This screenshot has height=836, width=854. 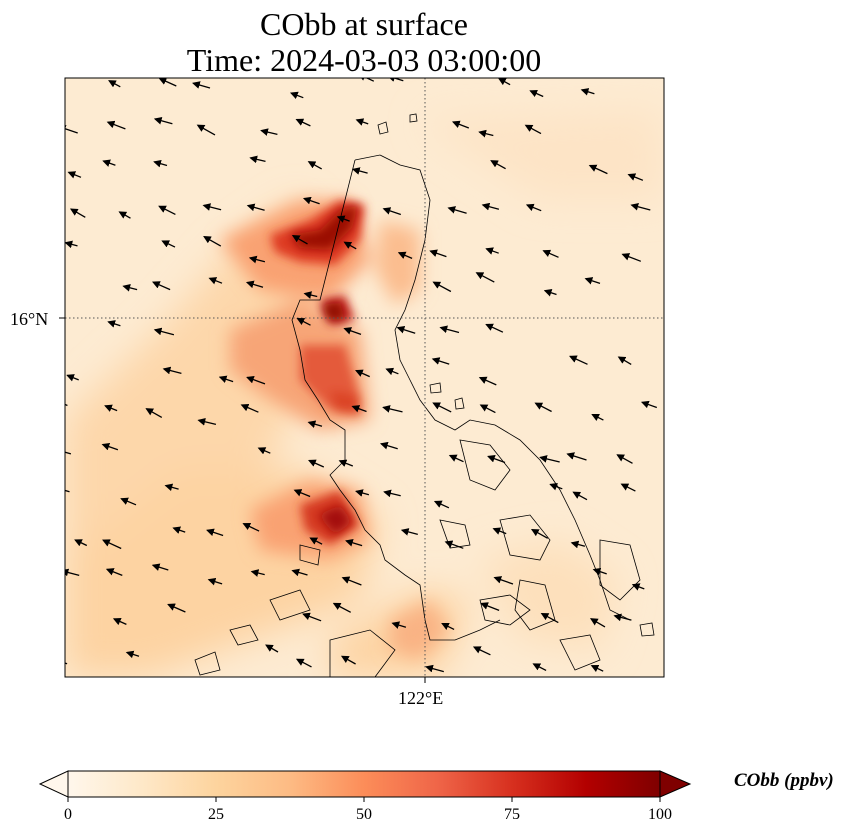 What do you see at coordinates (512, 814) in the screenshot?
I see `colorbar-tick-label: 75` at bounding box center [512, 814].